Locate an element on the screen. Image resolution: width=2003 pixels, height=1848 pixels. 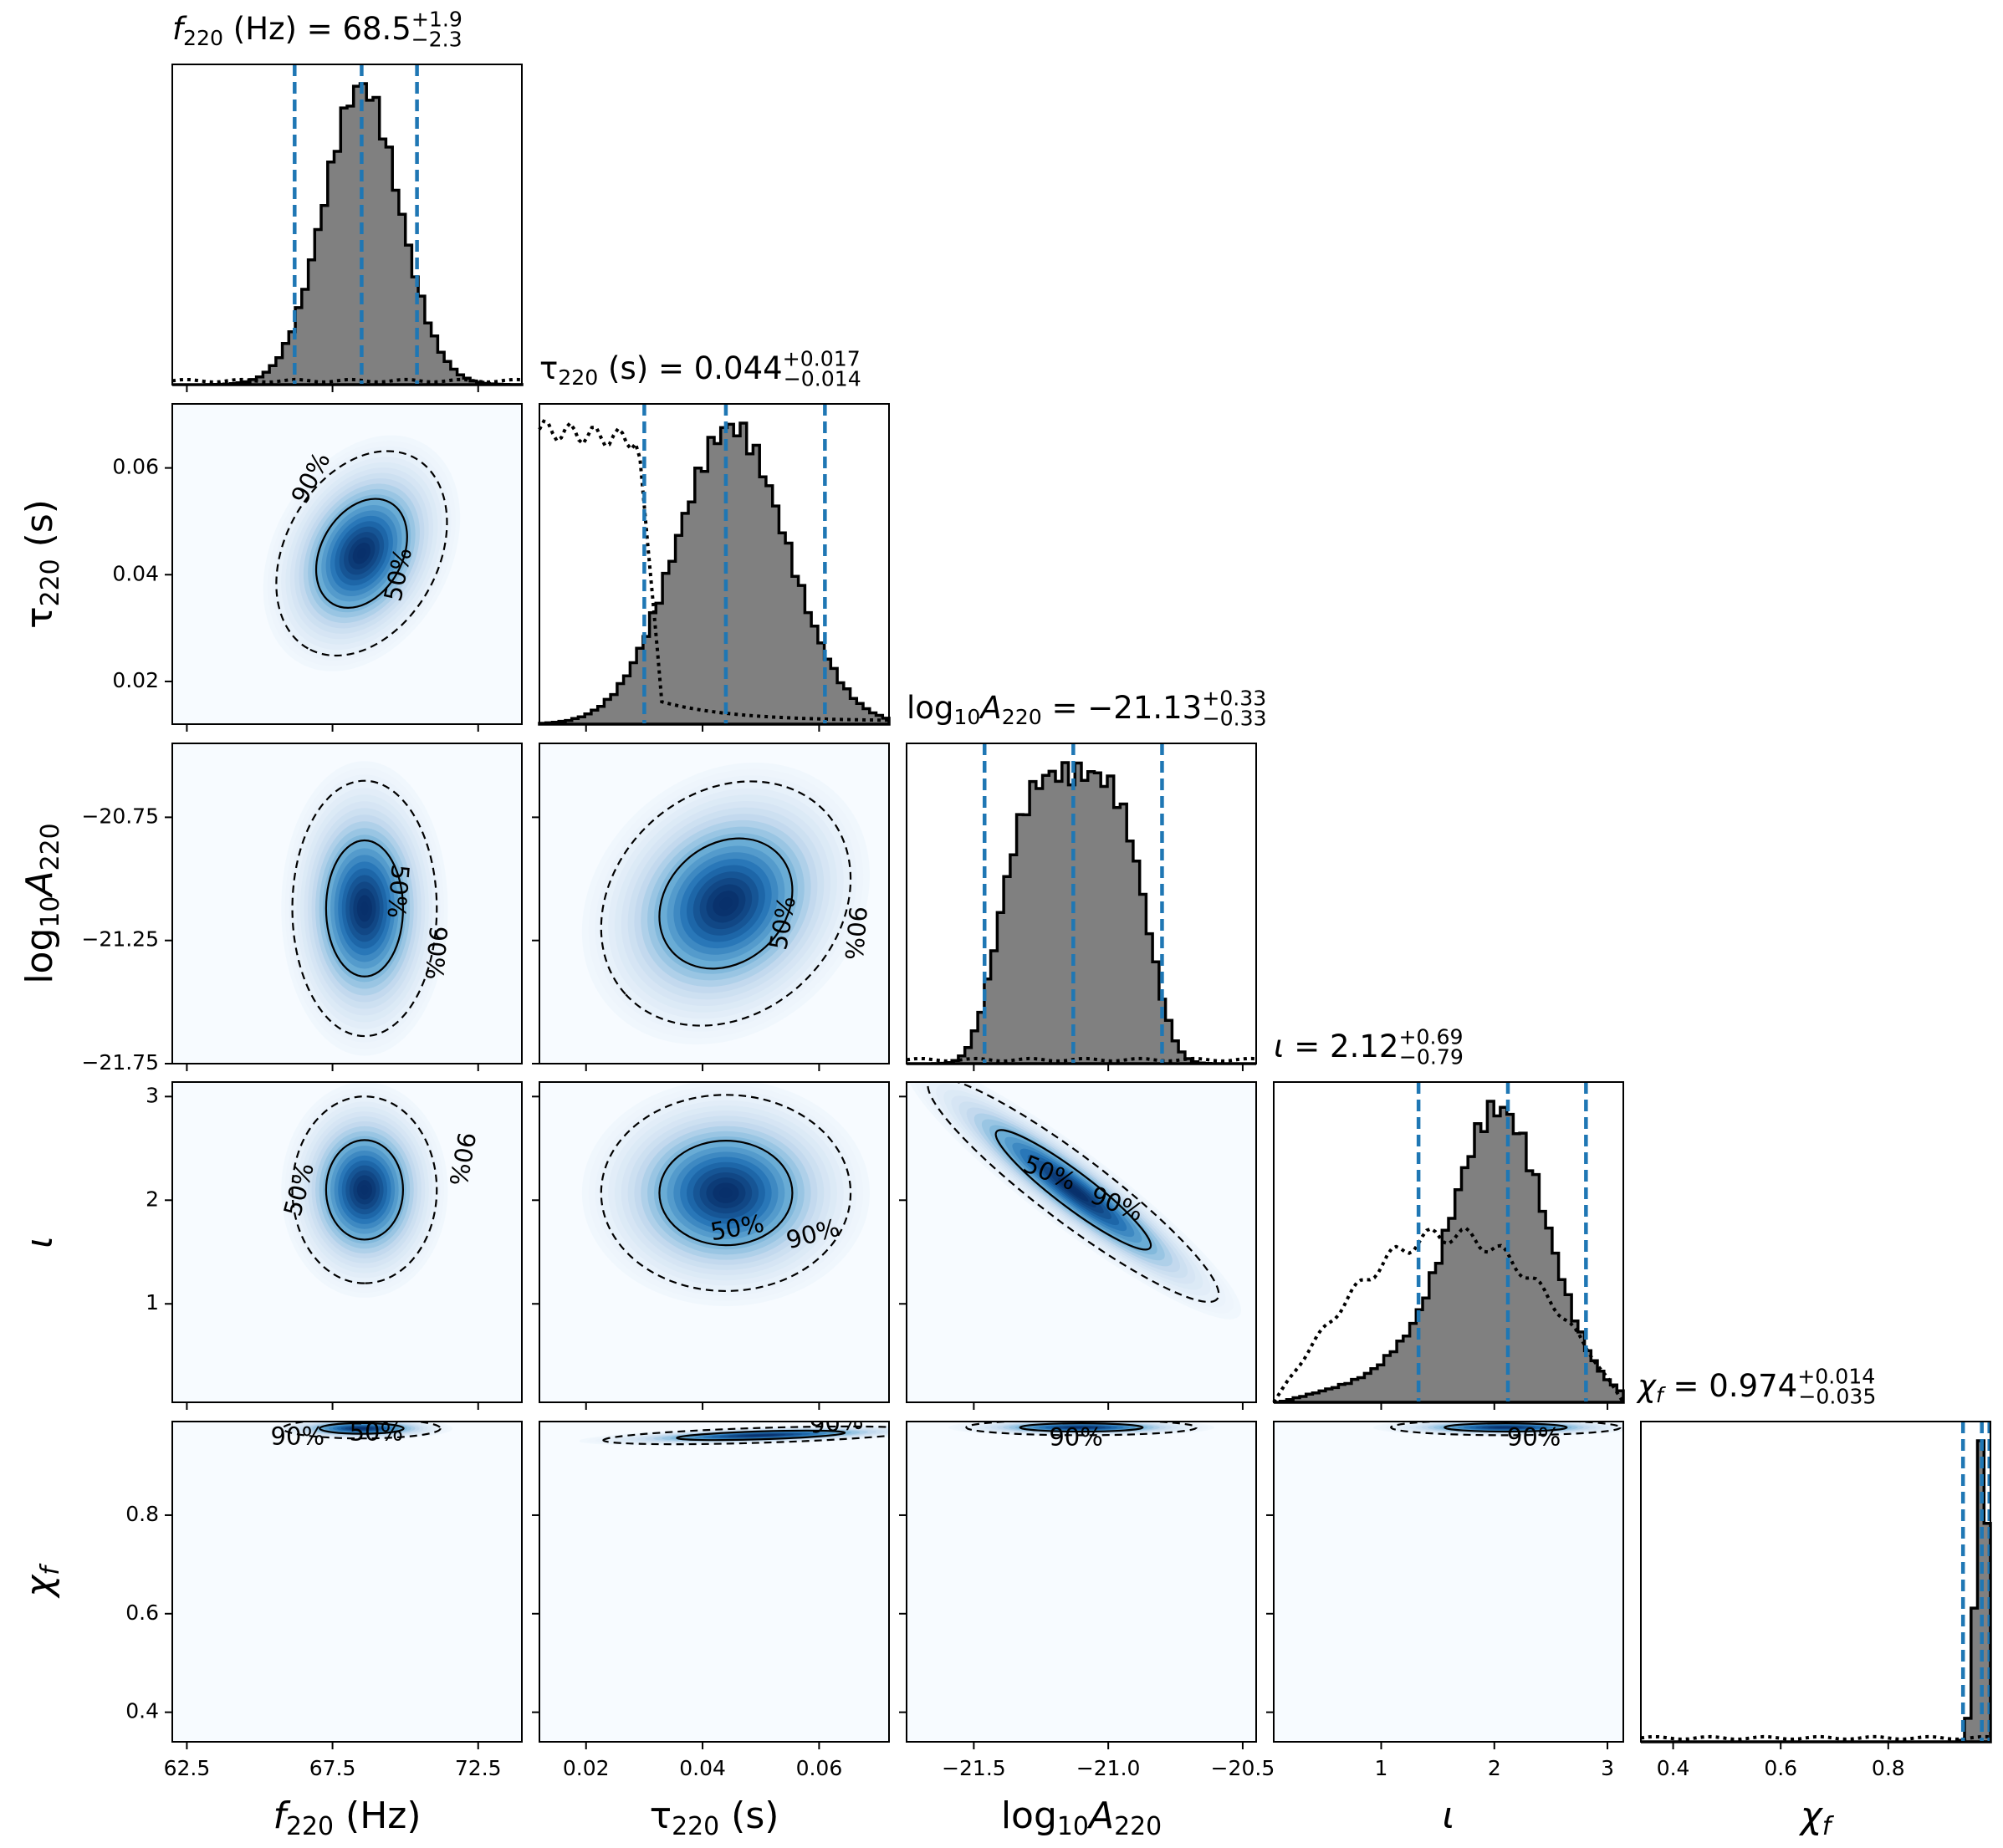
density-panel-tau220-iota: 50% 90% is located at coordinates (711, 1245).